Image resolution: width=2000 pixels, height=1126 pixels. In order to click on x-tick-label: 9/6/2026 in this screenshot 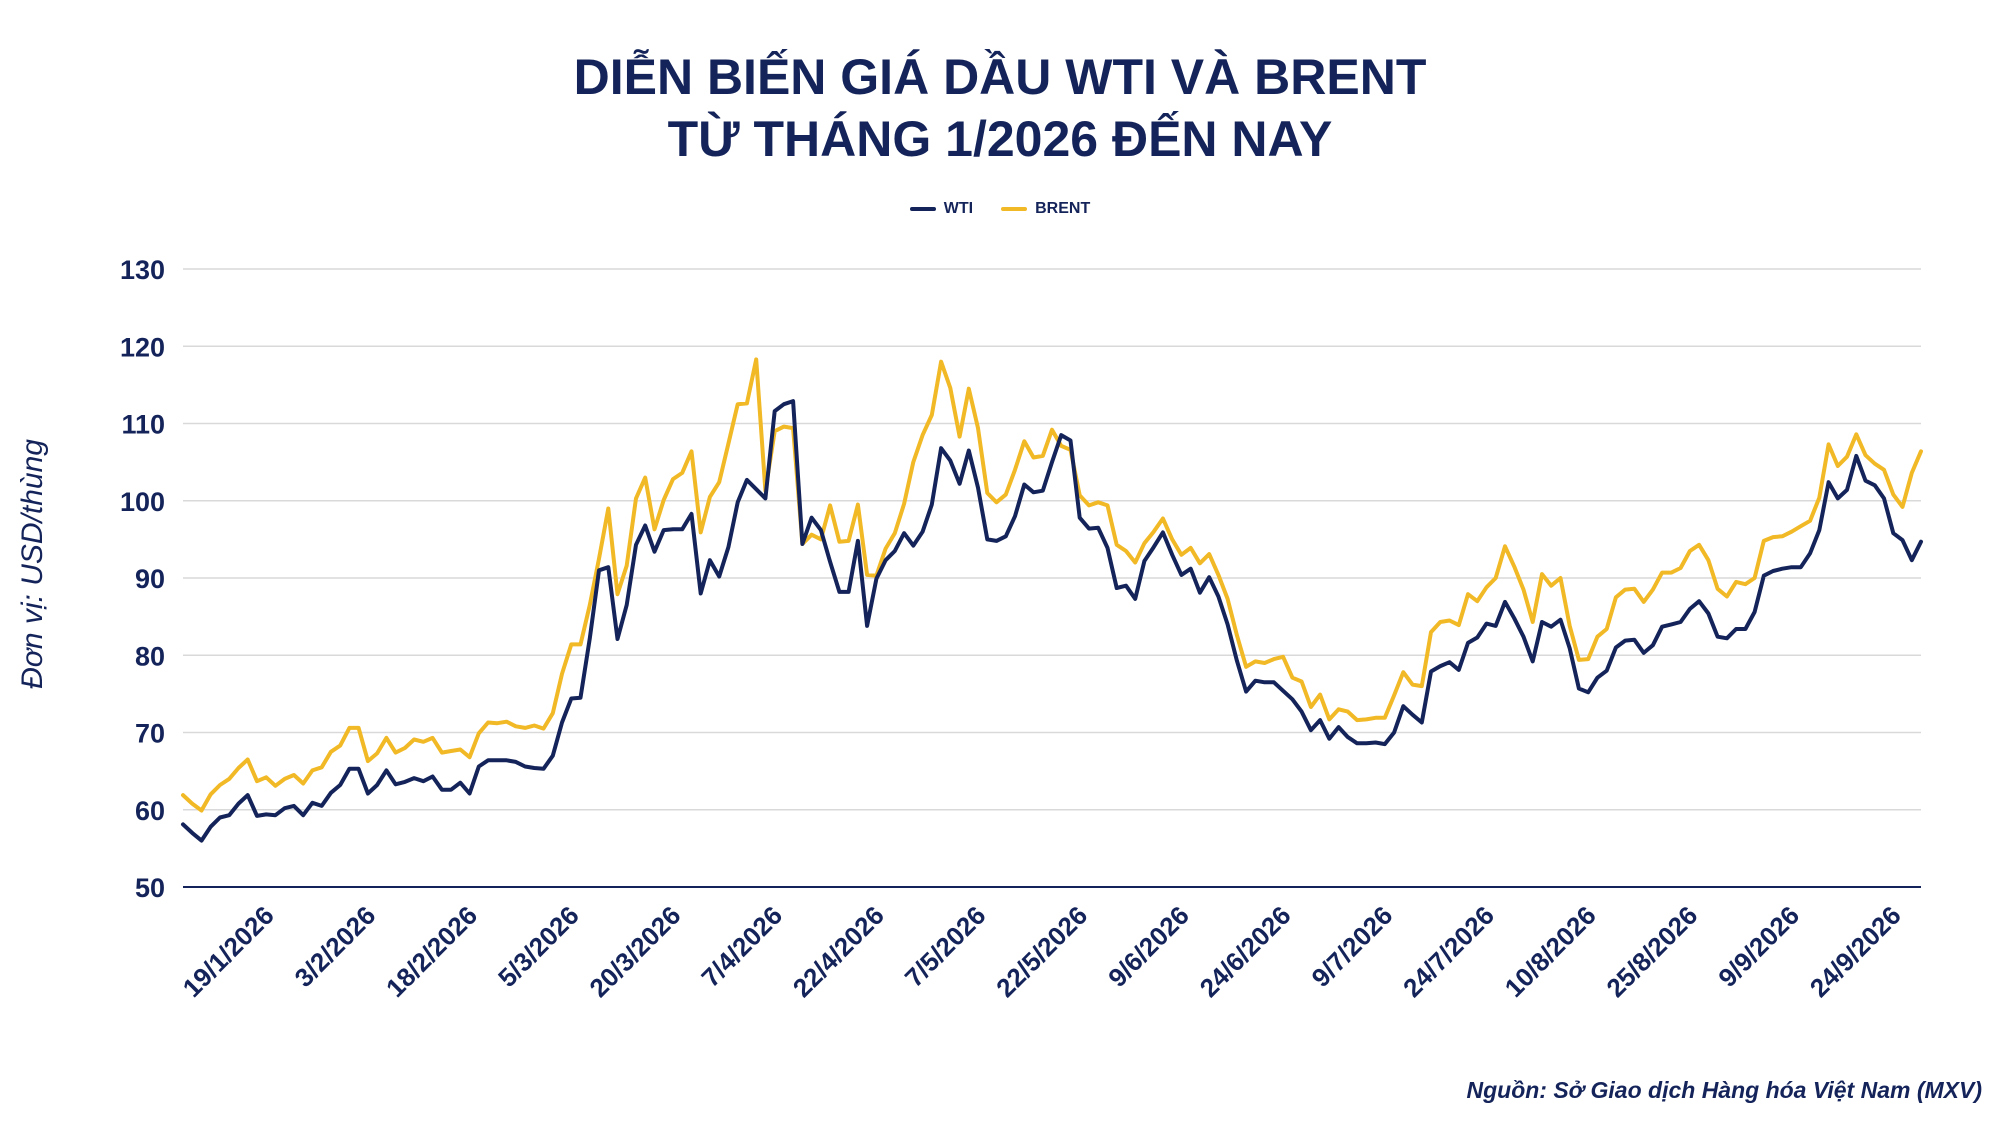, I will do `click(1148, 946)`.